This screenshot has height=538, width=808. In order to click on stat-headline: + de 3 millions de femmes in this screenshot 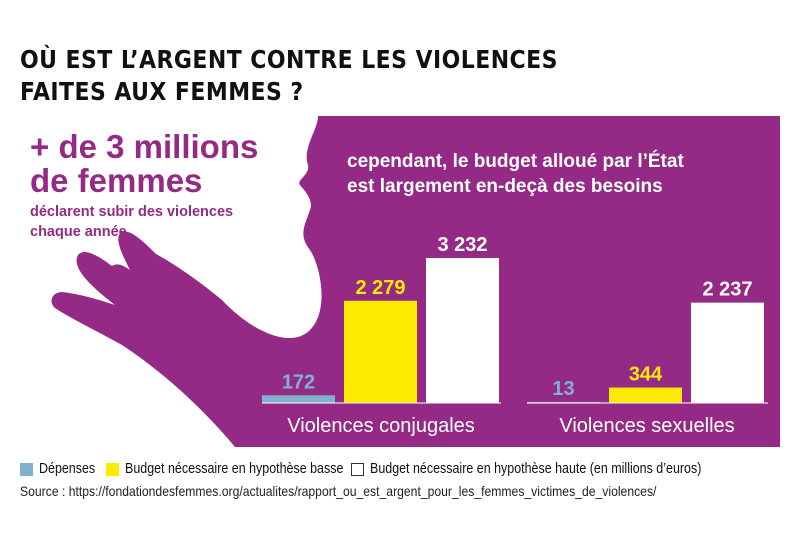, I will do `click(144, 164)`.